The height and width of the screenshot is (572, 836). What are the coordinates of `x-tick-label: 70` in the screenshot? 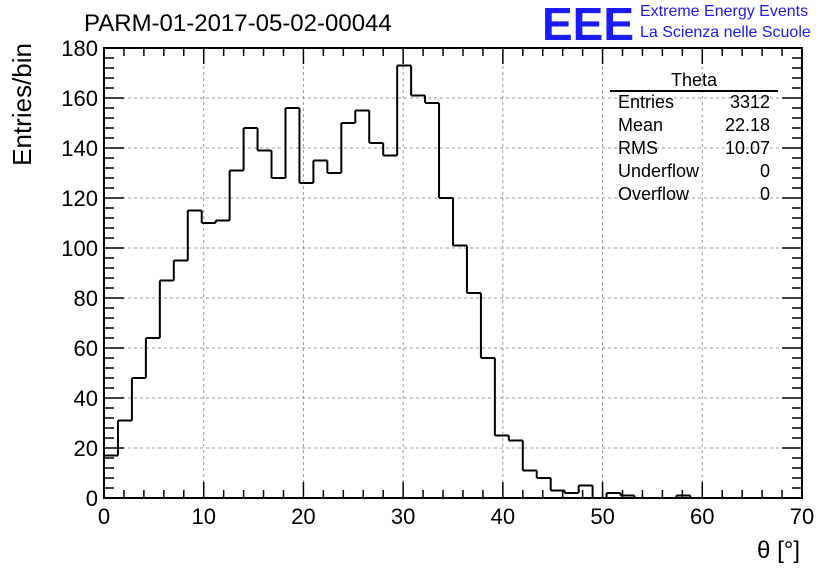 It's located at (802, 516).